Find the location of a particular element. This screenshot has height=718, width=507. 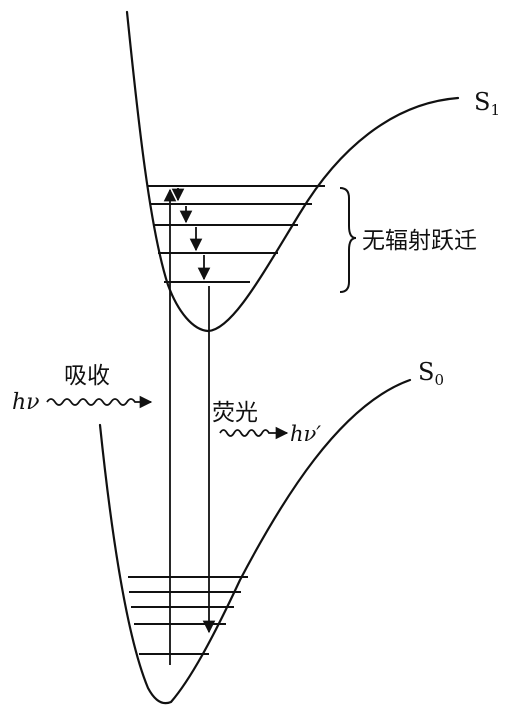

s1-label: S1 is located at coordinates (487, 103).